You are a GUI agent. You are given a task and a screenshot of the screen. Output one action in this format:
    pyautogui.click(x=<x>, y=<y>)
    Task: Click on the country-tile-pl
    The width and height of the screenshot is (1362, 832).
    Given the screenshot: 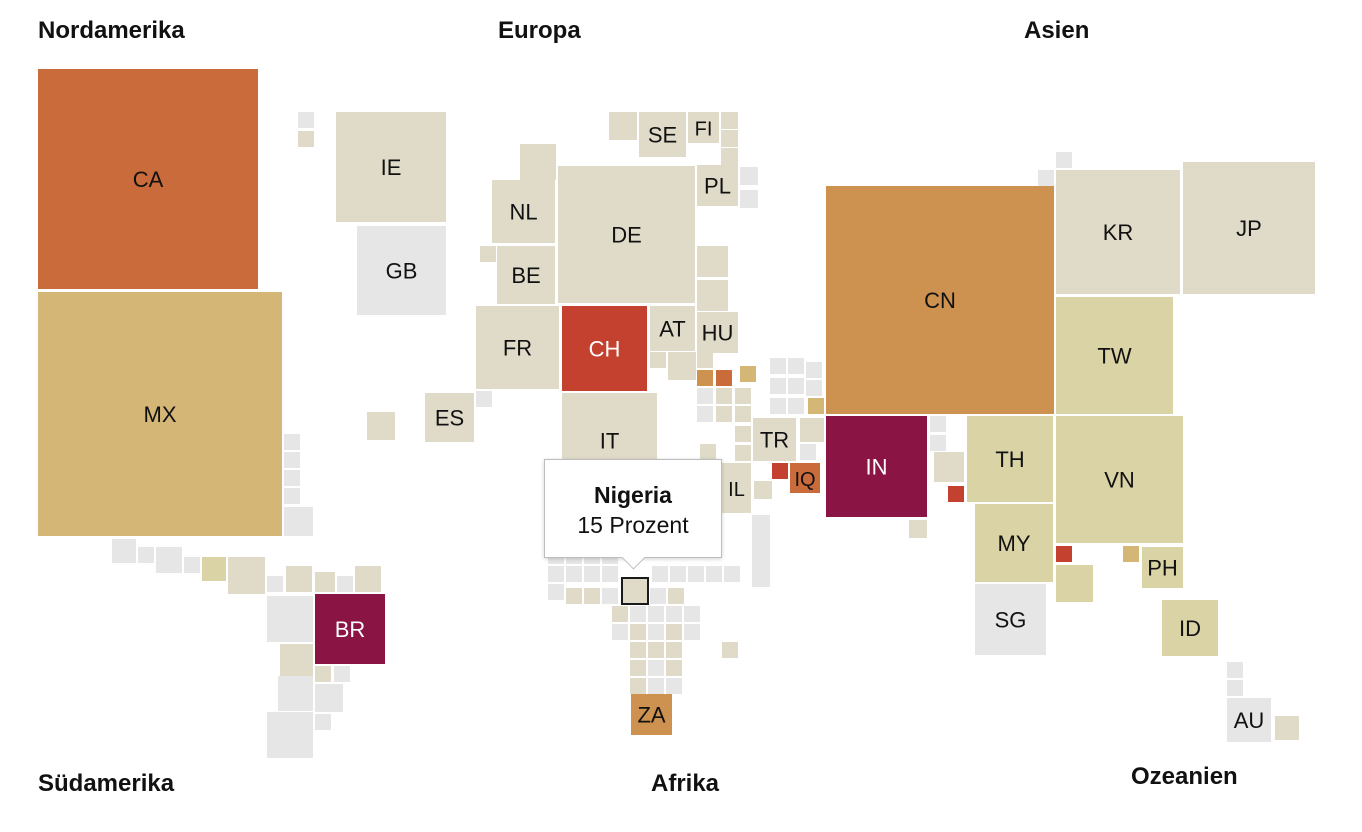 What is the action you would take?
    pyautogui.click(x=717, y=185)
    